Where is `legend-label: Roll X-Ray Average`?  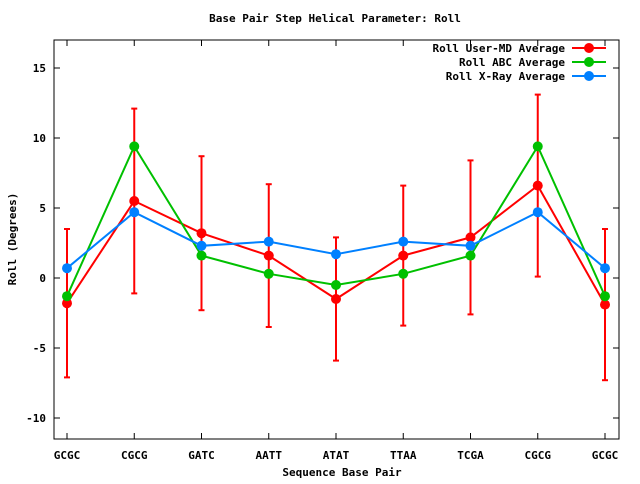
legend-label: Roll X-Ray Average is located at coordinates (506, 76).